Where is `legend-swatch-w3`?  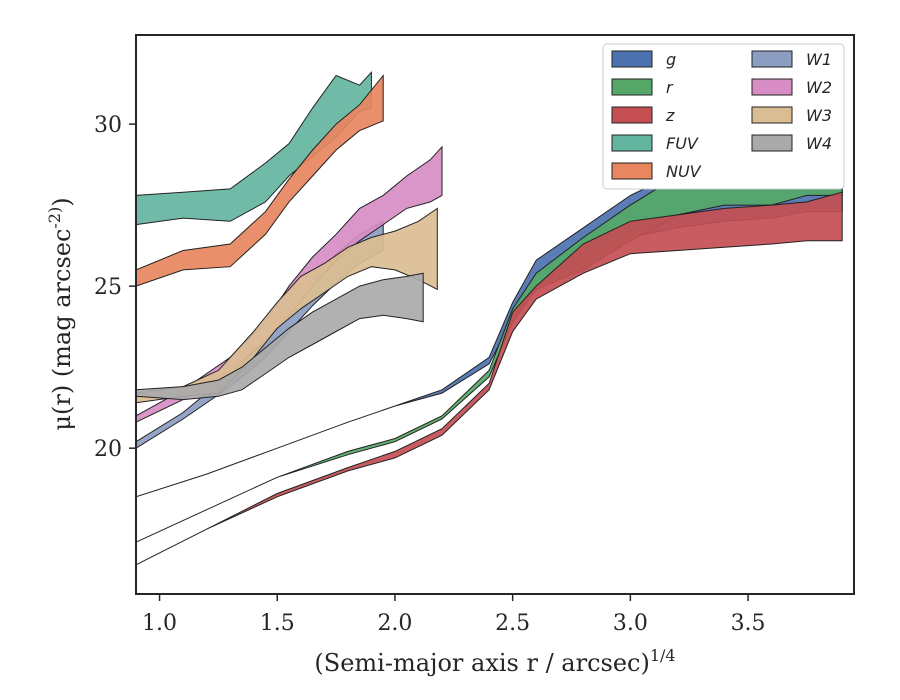 legend-swatch-w3 is located at coordinates (772, 115).